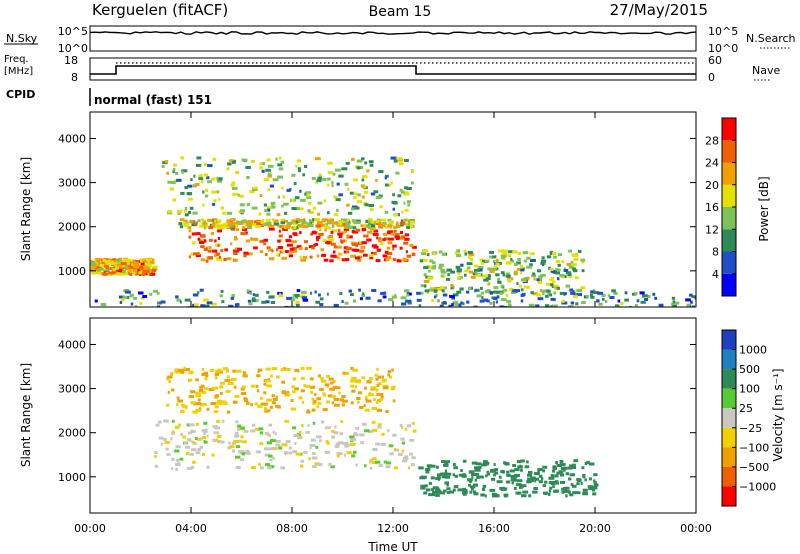 This screenshot has height=554, width=800. Describe the element at coordinates (715, 60) in the screenshot. I see `nave-tick-top: 60` at that location.